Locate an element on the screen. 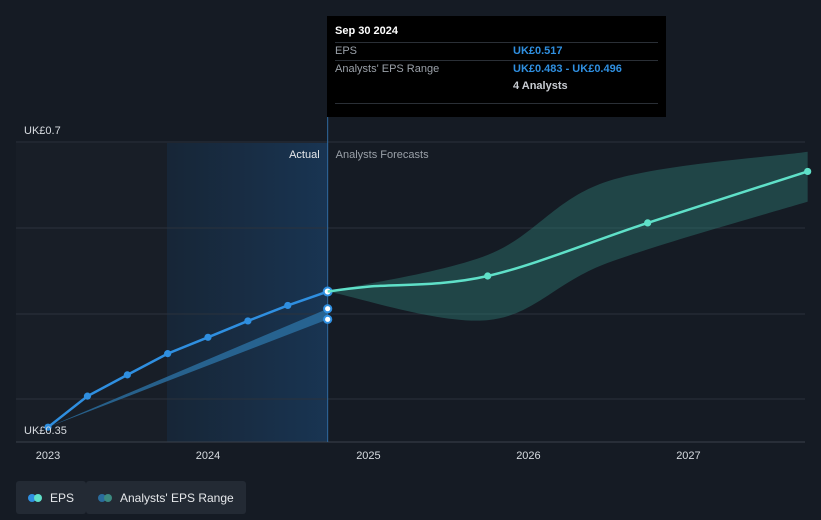 The width and height of the screenshot is (821, 520). legend-range: Analysts' EPS Range is located at coordinates (166, 497).